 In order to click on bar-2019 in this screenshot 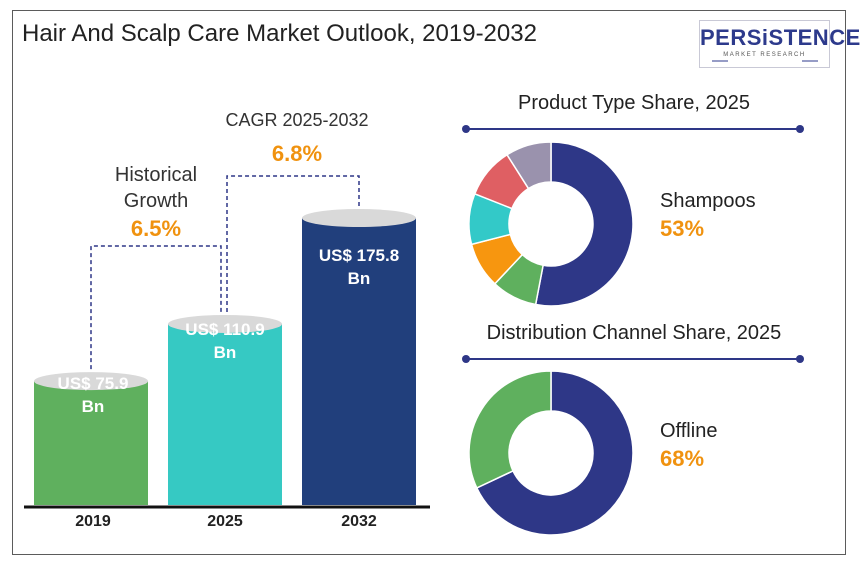, I will do `click(91, 438)`.